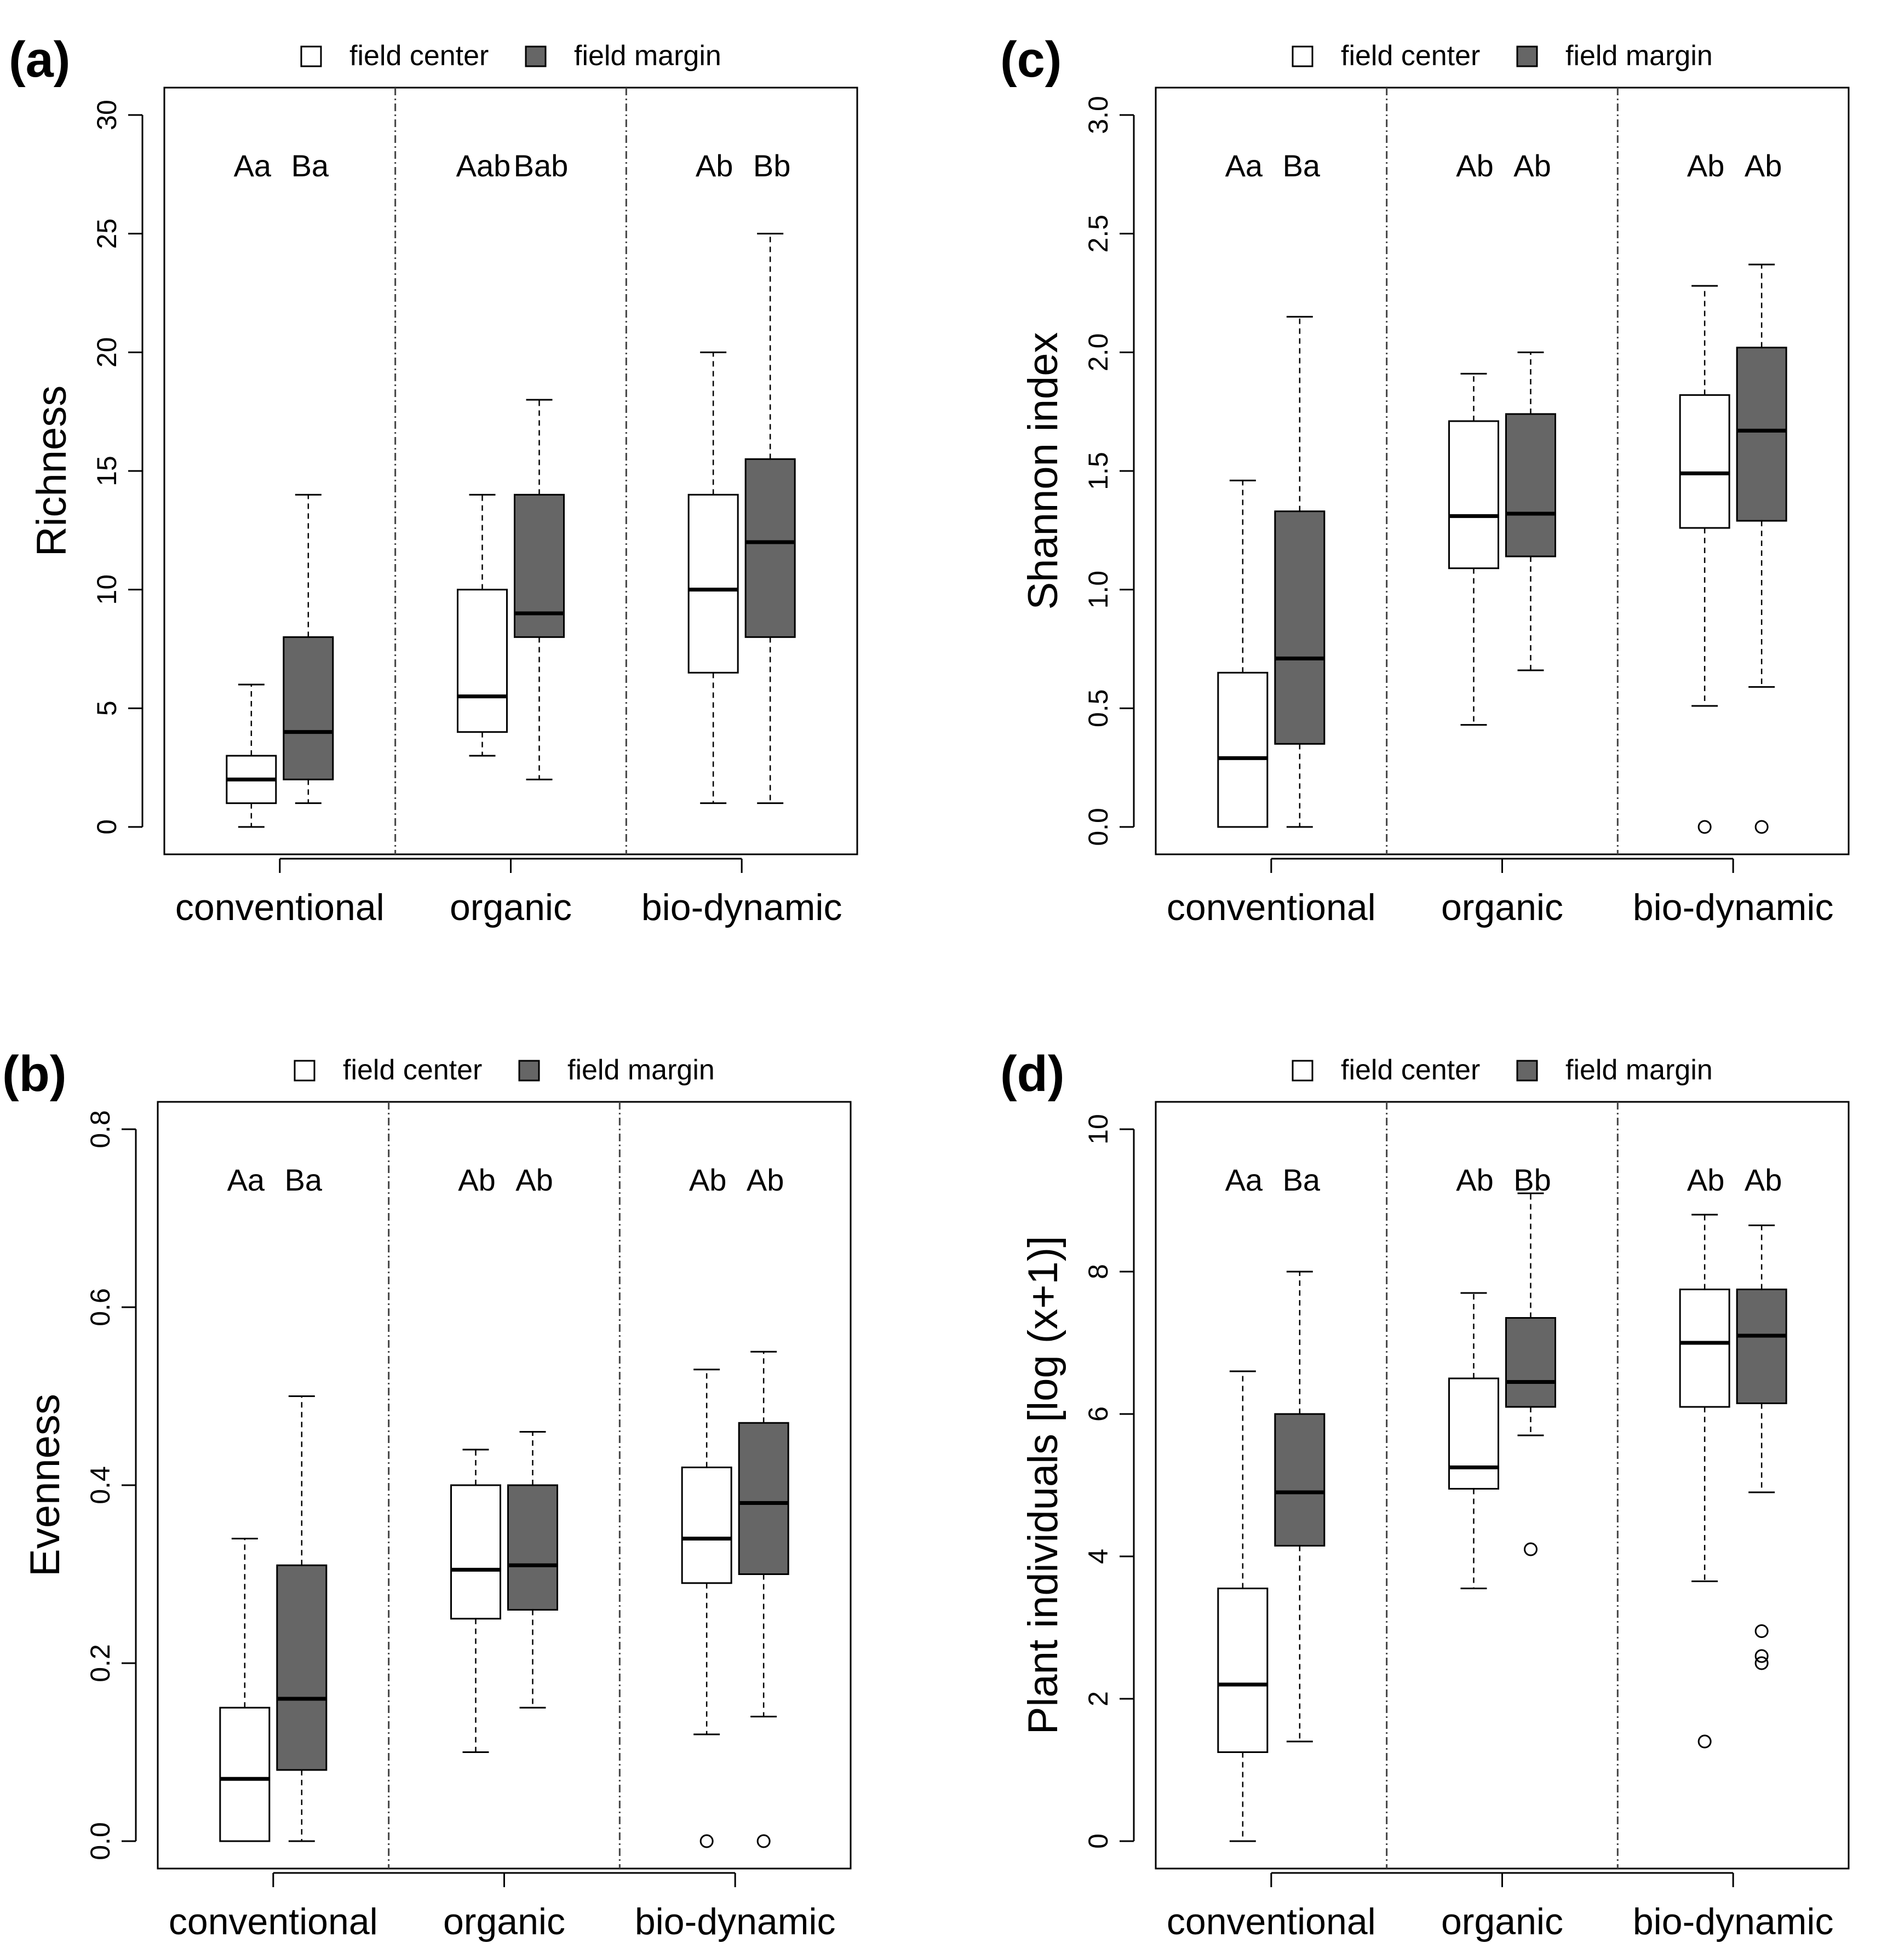 This screenshot has height=1960, width=1893. I want to click on panel-letter: (b), so click(34, 1074).